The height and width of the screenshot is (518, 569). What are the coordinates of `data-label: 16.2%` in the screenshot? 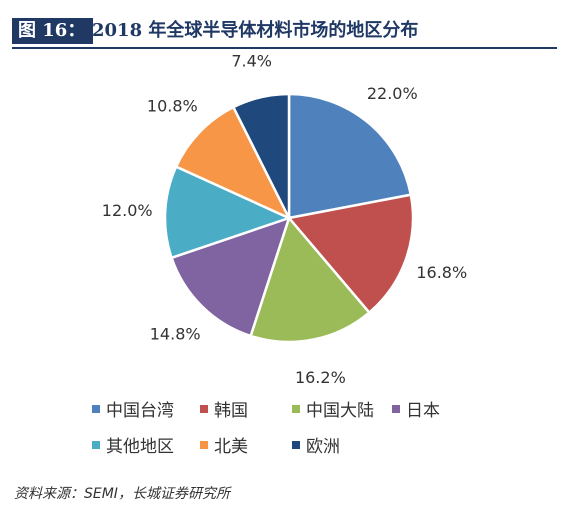 It's located at (320, 377).